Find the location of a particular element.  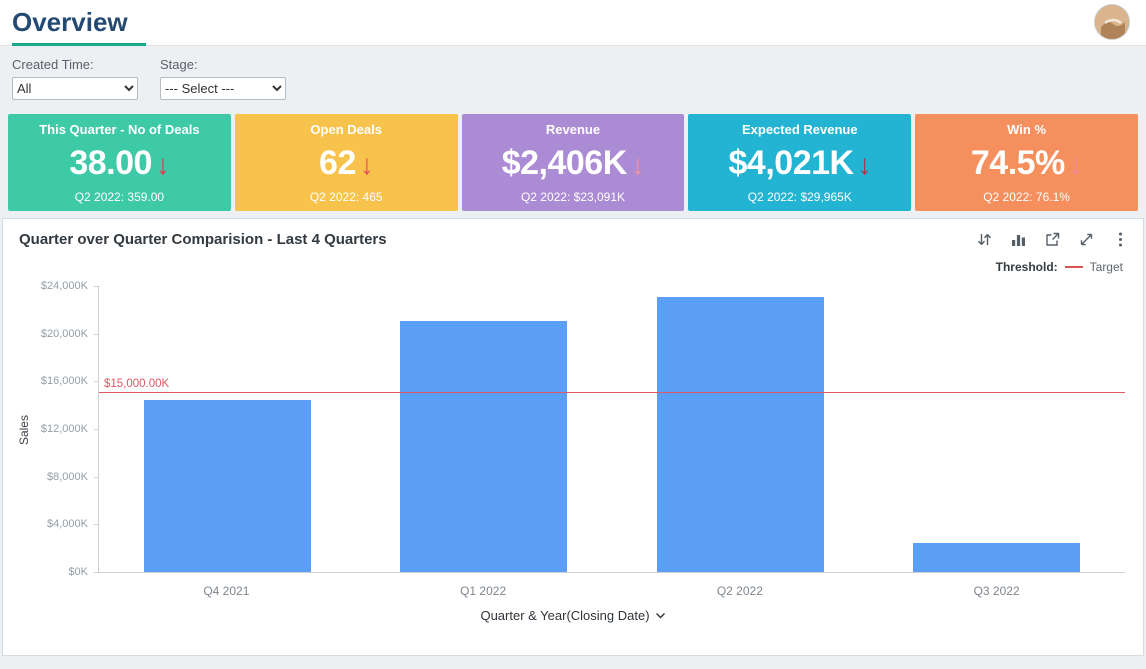

kpi-value: $4,021K ↓ is located at coordinates (800, 162).